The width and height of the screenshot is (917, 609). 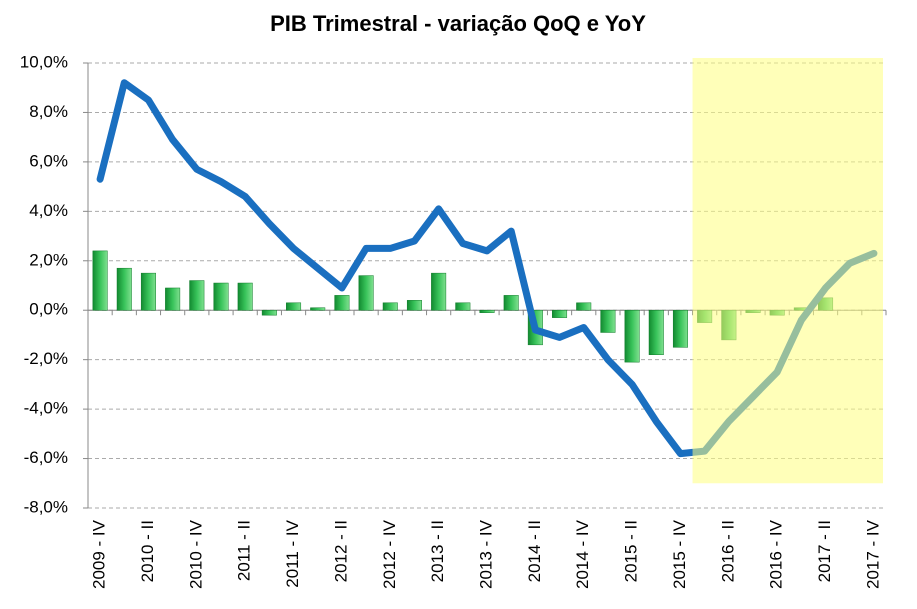 What do you see at coordinates (824, 551) in the screenshot?
I see `x-tick-label: 2017 - II` at bounding box center [824, 551].